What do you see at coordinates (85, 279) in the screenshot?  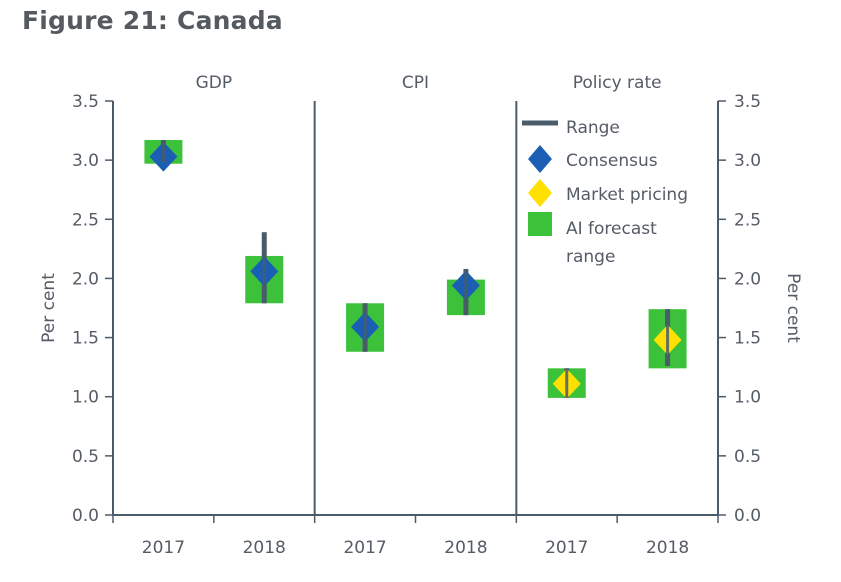 I see `left-tick-label: 2.0` at bounding box center [85, 279].